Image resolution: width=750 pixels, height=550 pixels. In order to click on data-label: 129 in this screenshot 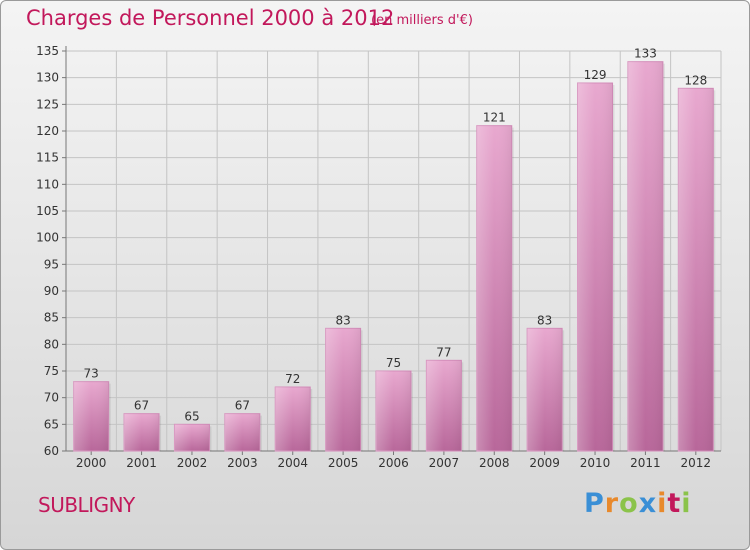, I will do `click(595, 75)`.